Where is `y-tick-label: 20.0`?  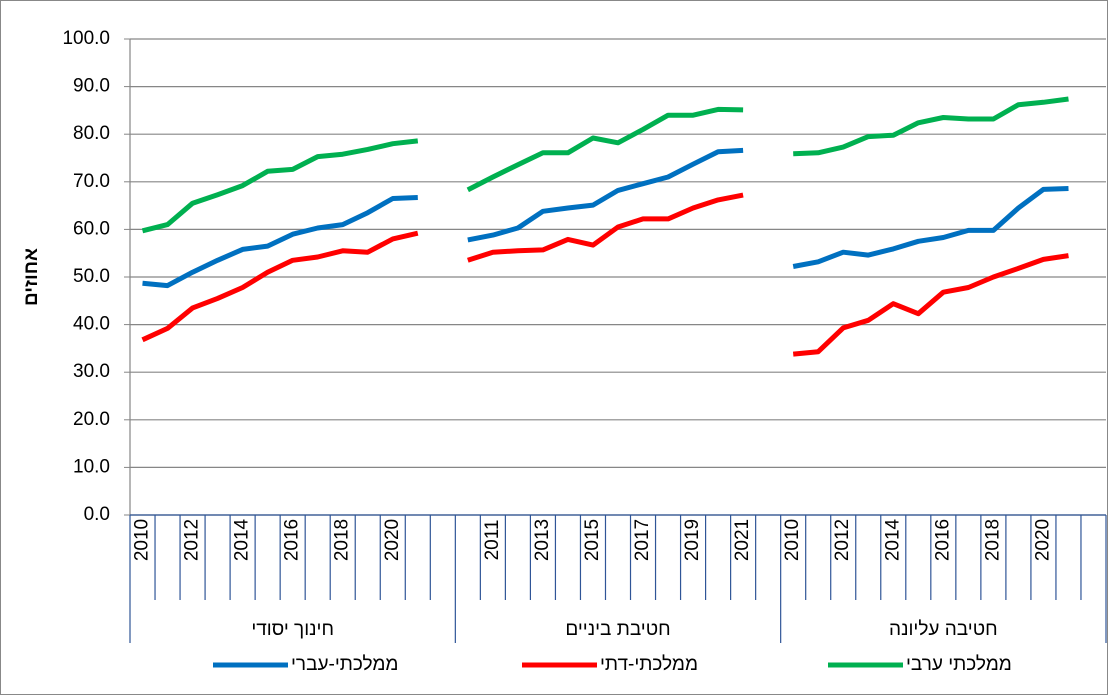
y-tick-label: 20.0 is located at coordinates (91, 419).